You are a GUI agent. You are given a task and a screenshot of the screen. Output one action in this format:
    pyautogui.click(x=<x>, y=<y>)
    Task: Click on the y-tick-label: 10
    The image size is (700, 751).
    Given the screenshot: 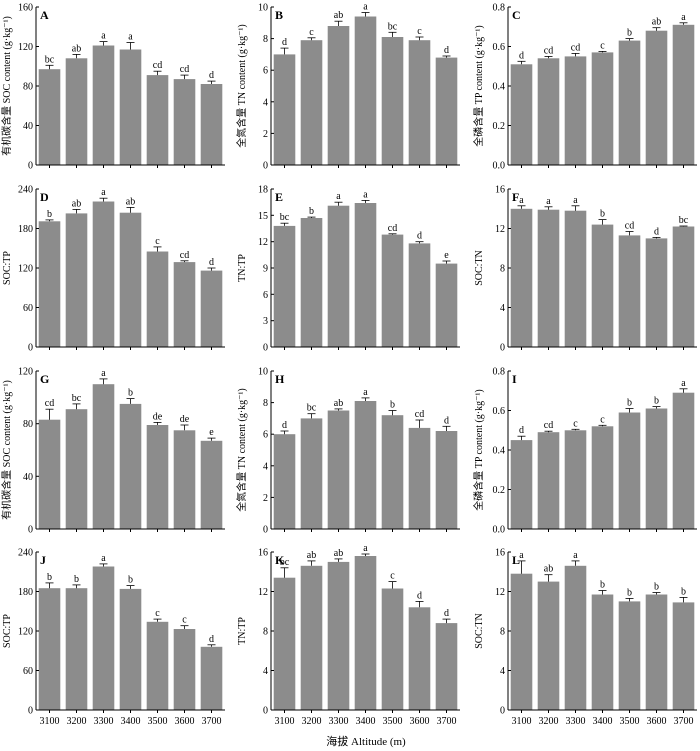 What is the action you would take?
    pyautogui.click(x=263, y=372)
    